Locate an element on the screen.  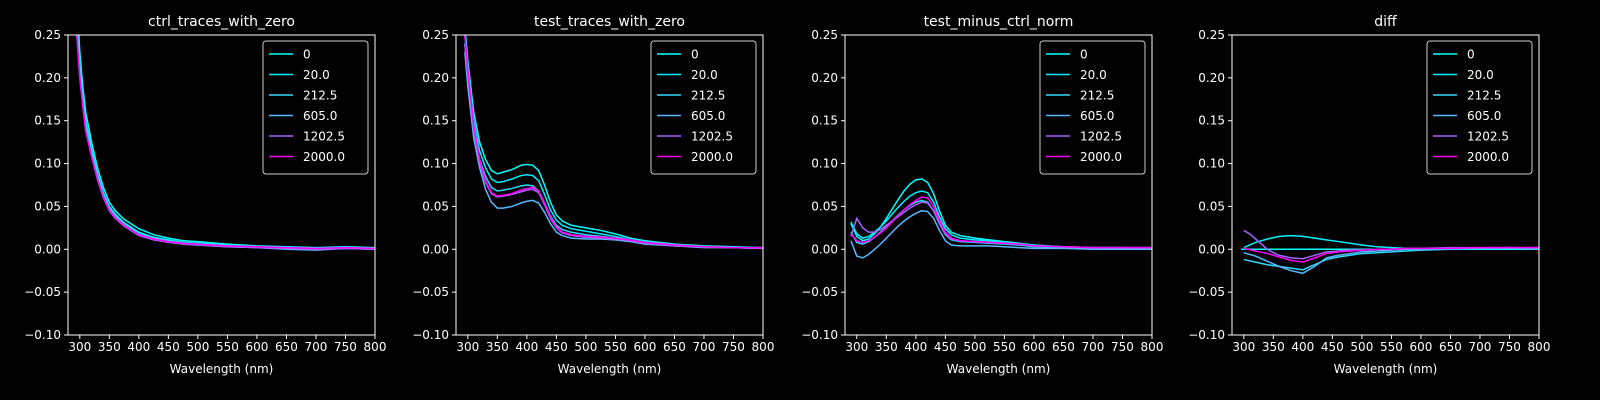
y-tick-label: 0.00 is located at coordinates (435, 249).